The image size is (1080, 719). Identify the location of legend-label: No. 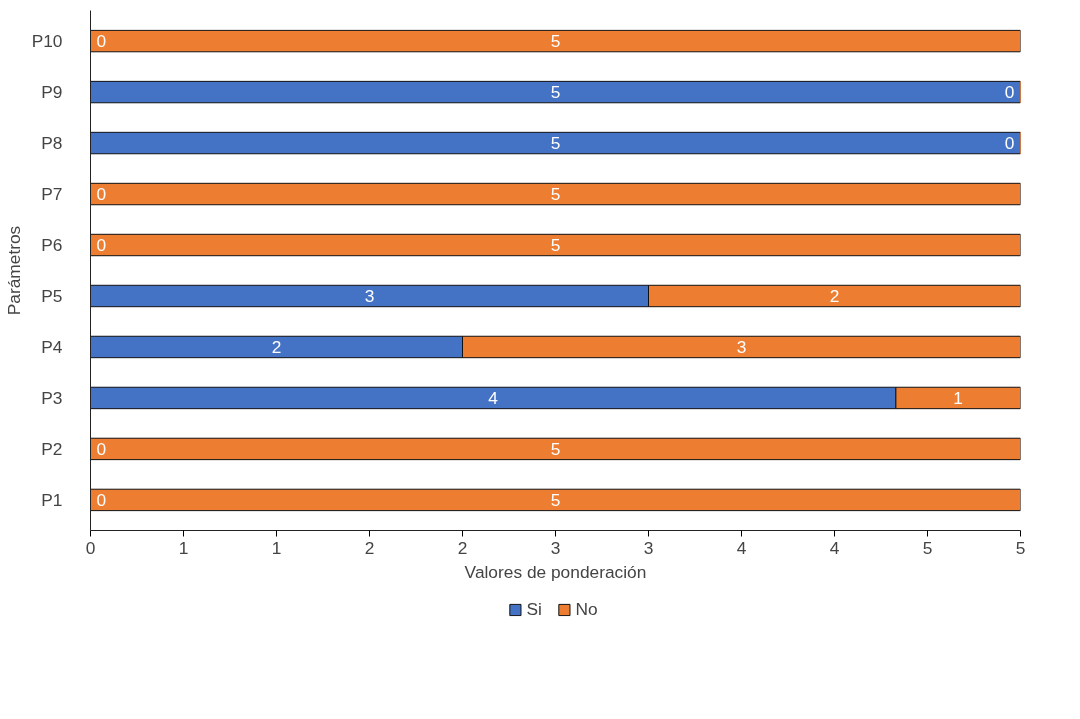
(586, 609).